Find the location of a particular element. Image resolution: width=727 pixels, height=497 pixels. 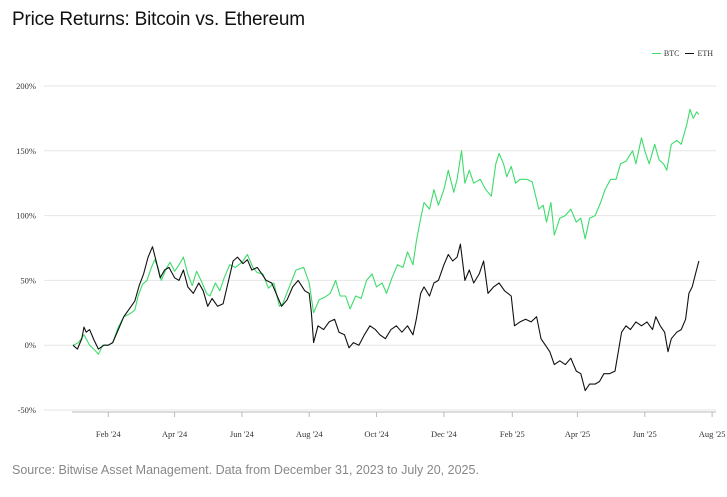

legend-item-eth: ETH is located at coordinates (699, 53).